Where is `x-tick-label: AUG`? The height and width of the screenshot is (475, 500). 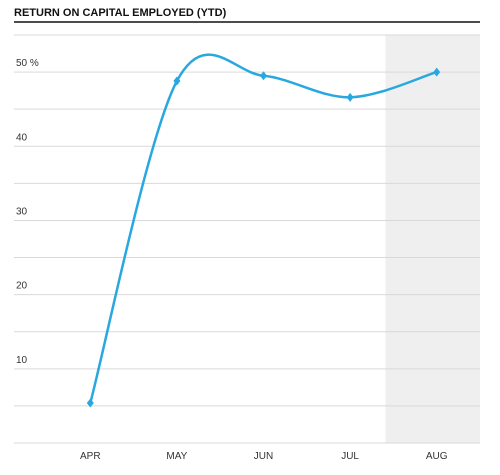 x-tick-label: AUG is located at coordinates (437, 456).